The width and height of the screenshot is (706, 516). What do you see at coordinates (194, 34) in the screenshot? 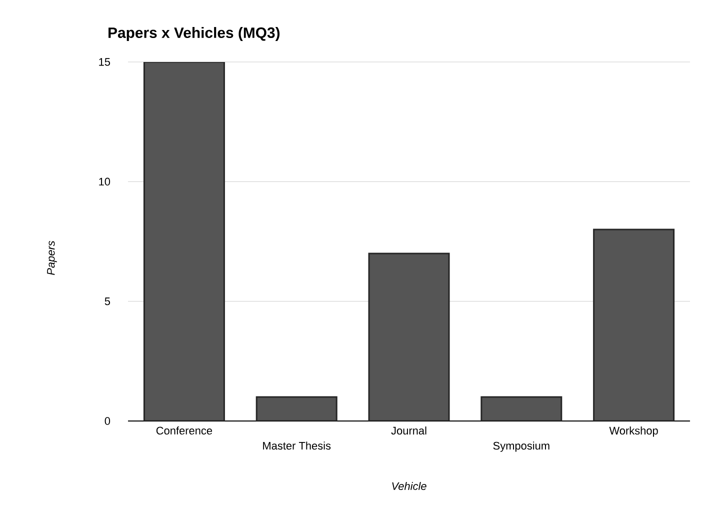
I see `chart-title: Papers x Vehicles (MQ3)` at bounding box center [194, 34].